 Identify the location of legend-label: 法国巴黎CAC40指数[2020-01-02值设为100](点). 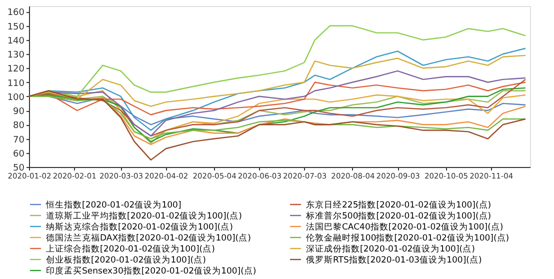
(405, 227).